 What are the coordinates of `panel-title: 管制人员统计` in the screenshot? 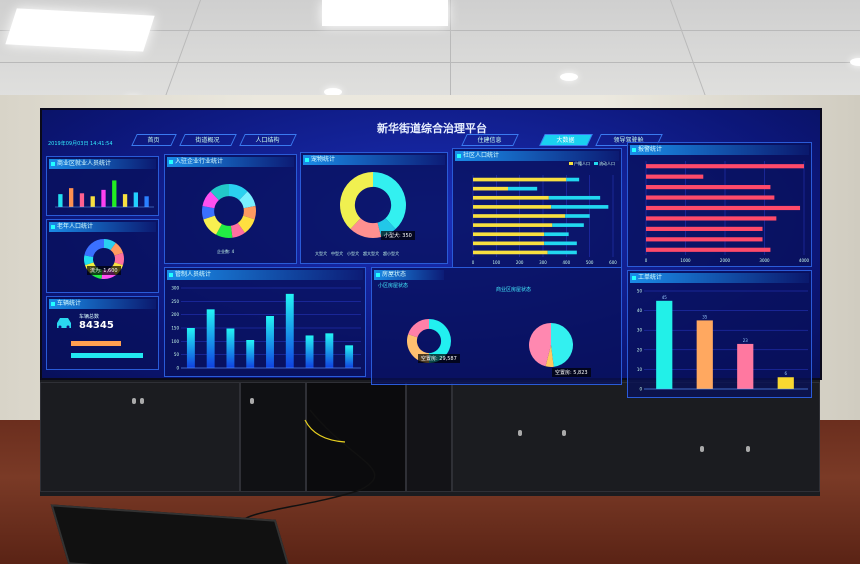 It's located at (265, 275).